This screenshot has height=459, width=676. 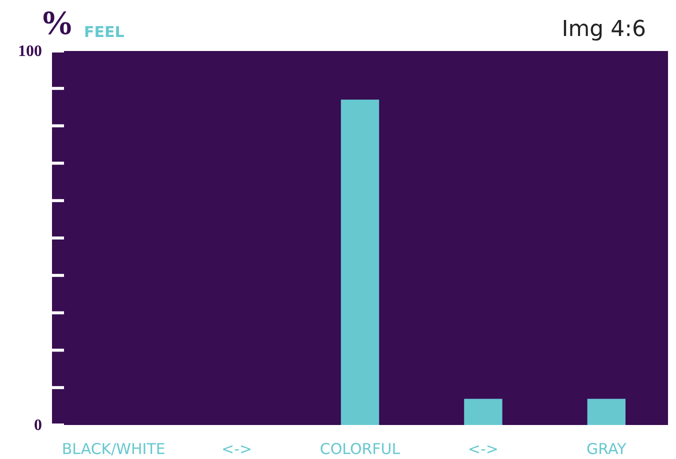 I want to click on x-tick-label: GRAY, so click(x=607, y=449).